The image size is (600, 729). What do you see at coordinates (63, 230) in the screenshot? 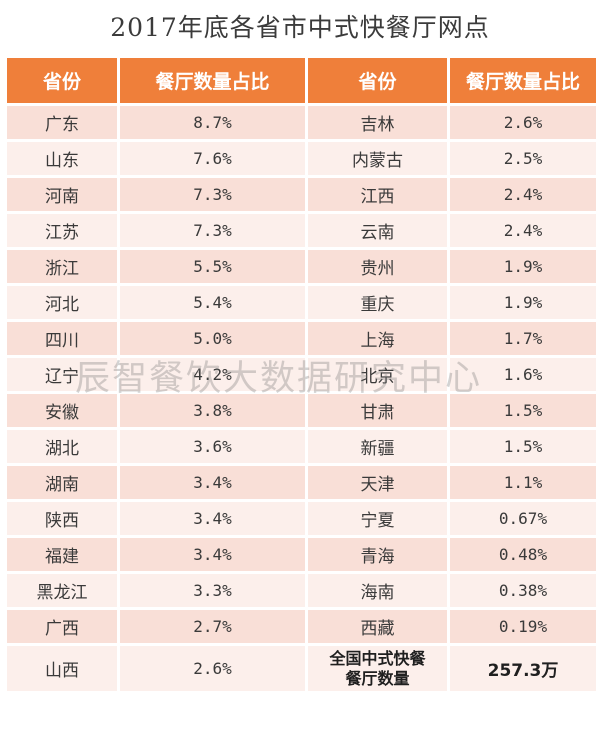
I see `province-cell: 江苏` at bounding box center [63, 230].